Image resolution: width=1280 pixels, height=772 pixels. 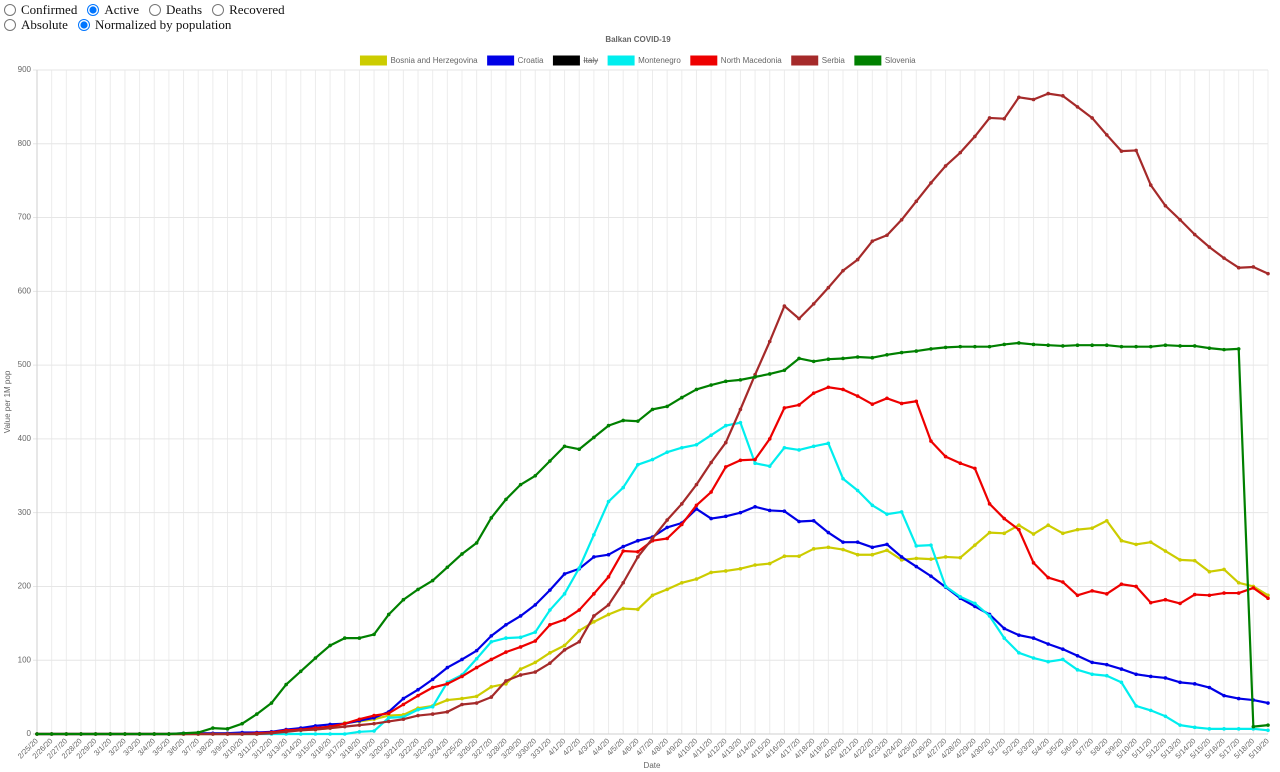 I want to click on radio-option: Absolute, so click(x=36, y=24).